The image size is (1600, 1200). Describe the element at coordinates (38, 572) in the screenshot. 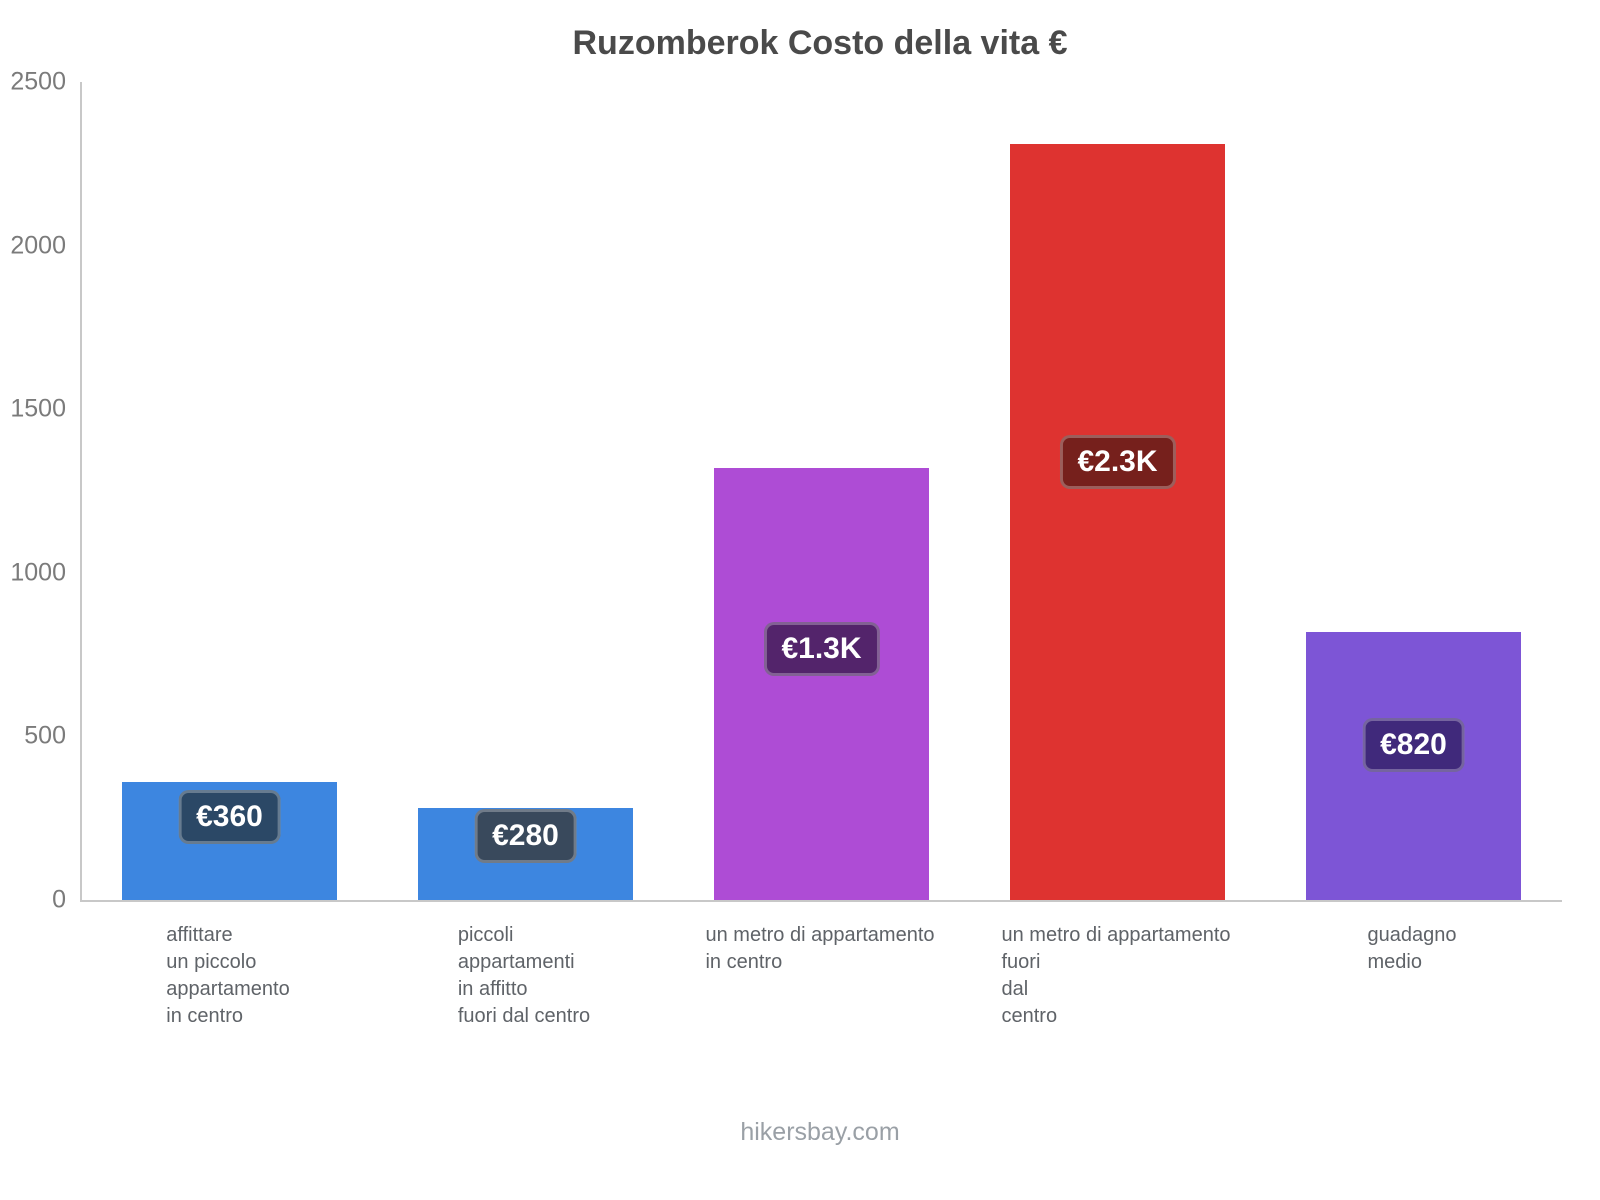

I see `y-axis-tick-label: 1000` at that location.